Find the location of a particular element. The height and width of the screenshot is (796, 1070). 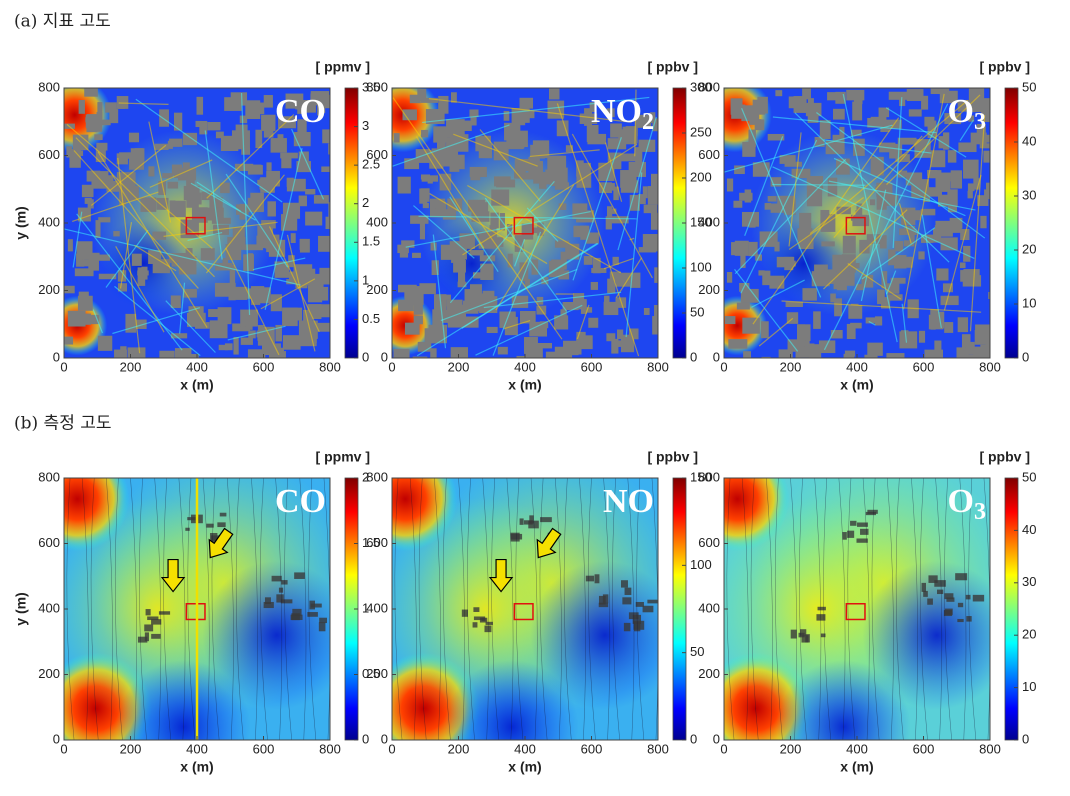

species-main: O is located at coordinates (961, 501).